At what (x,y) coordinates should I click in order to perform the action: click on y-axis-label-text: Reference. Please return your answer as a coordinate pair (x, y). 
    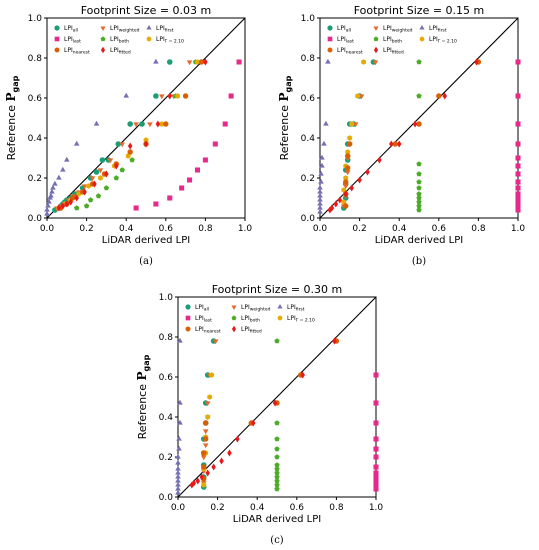
    Looking at the image, I should click on (11, 131).